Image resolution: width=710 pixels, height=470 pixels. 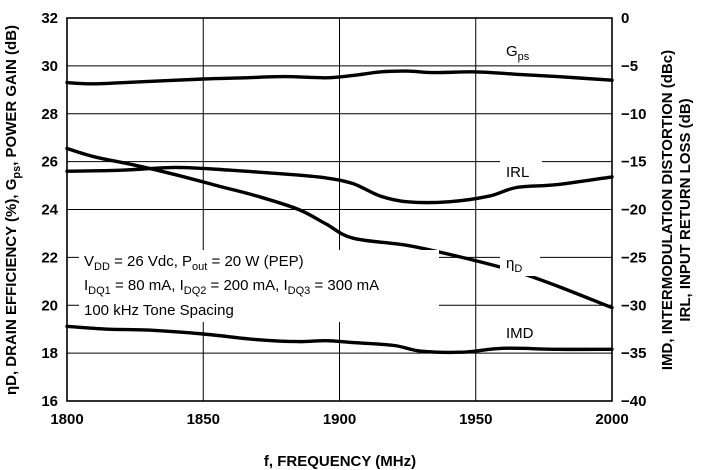 What do you see at coordinates (339, 185) in the screenshot?
I see `series-line-irl` at bounding box center [339, 185].